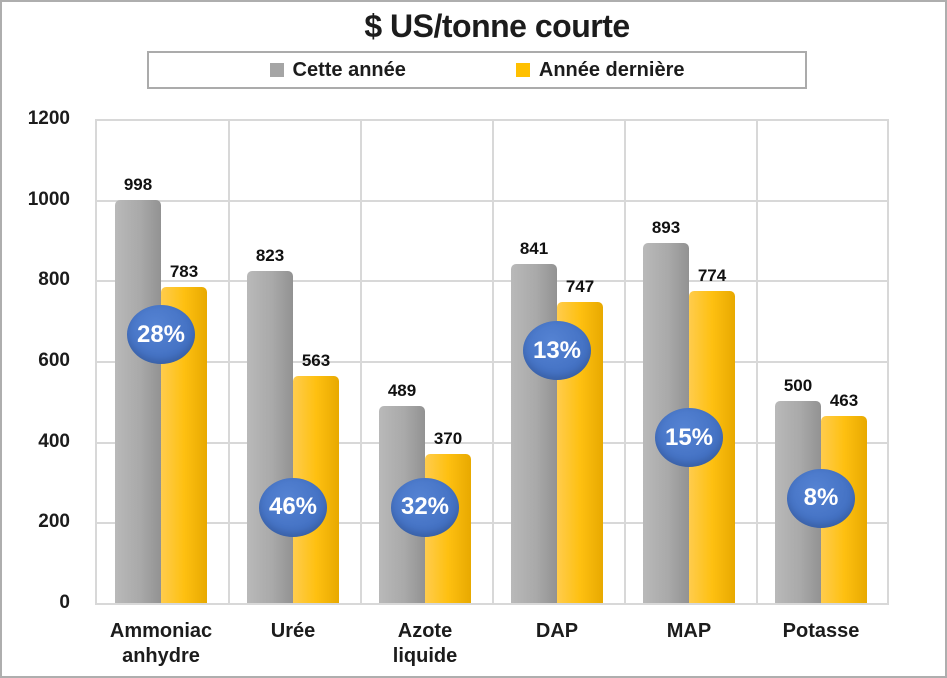 This screenshot has width=947, height=678. What do you see at coordinates (276, 70) in the screenshot?
I see `legend-swatch-gray-icon` at bounding box center [276, 70].